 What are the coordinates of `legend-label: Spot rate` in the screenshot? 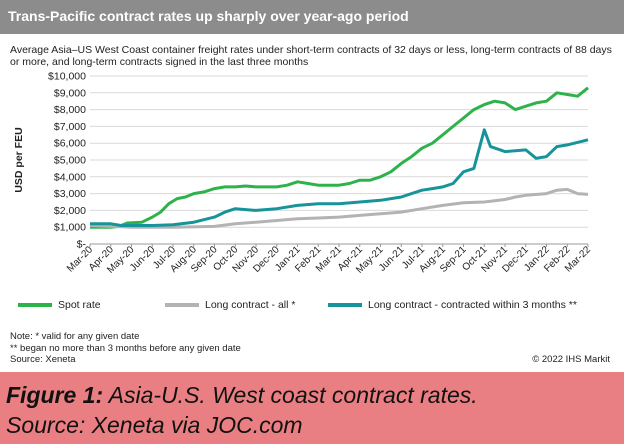 It's located at (79, 305).